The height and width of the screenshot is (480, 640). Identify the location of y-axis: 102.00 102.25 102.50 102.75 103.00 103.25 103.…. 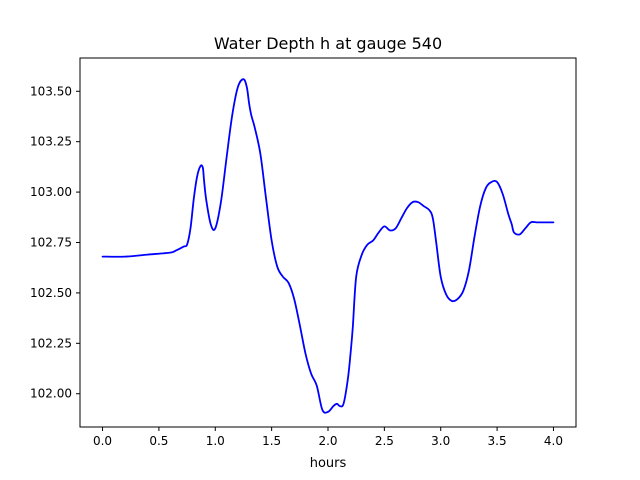
(55, 242).